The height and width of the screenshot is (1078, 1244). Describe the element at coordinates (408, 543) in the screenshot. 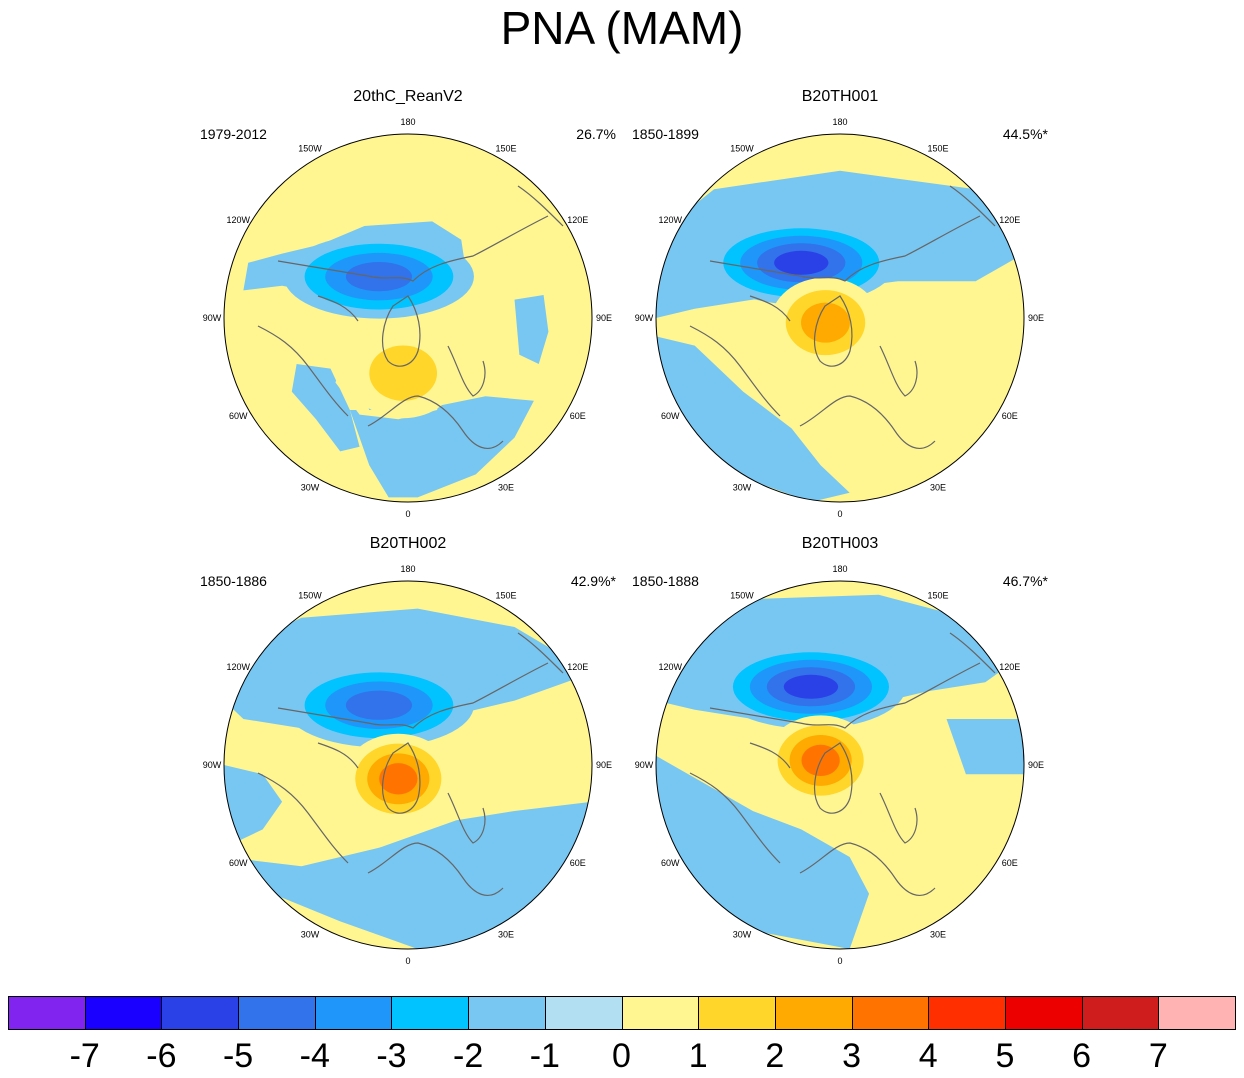

I see `panel-title: B20TH002` at that location.